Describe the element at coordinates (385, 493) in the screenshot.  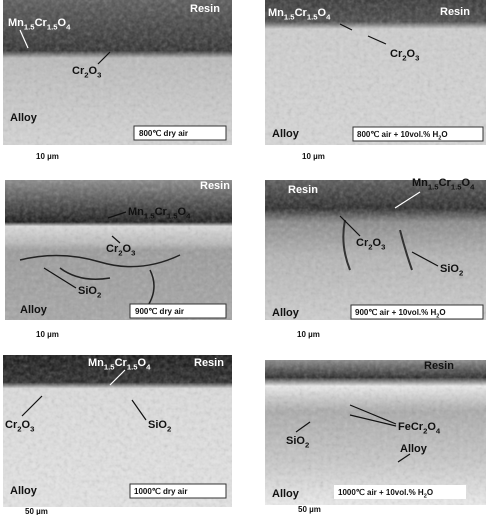
I see `condition: 1000℃ air + 10vol.% H2O` at that location.